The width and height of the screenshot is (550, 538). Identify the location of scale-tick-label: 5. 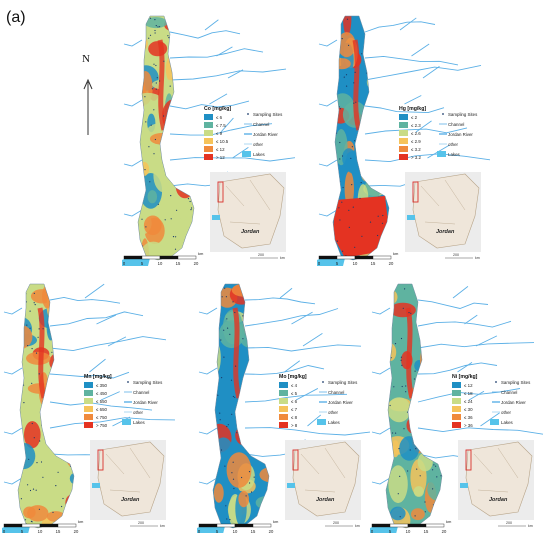
(337, 263).